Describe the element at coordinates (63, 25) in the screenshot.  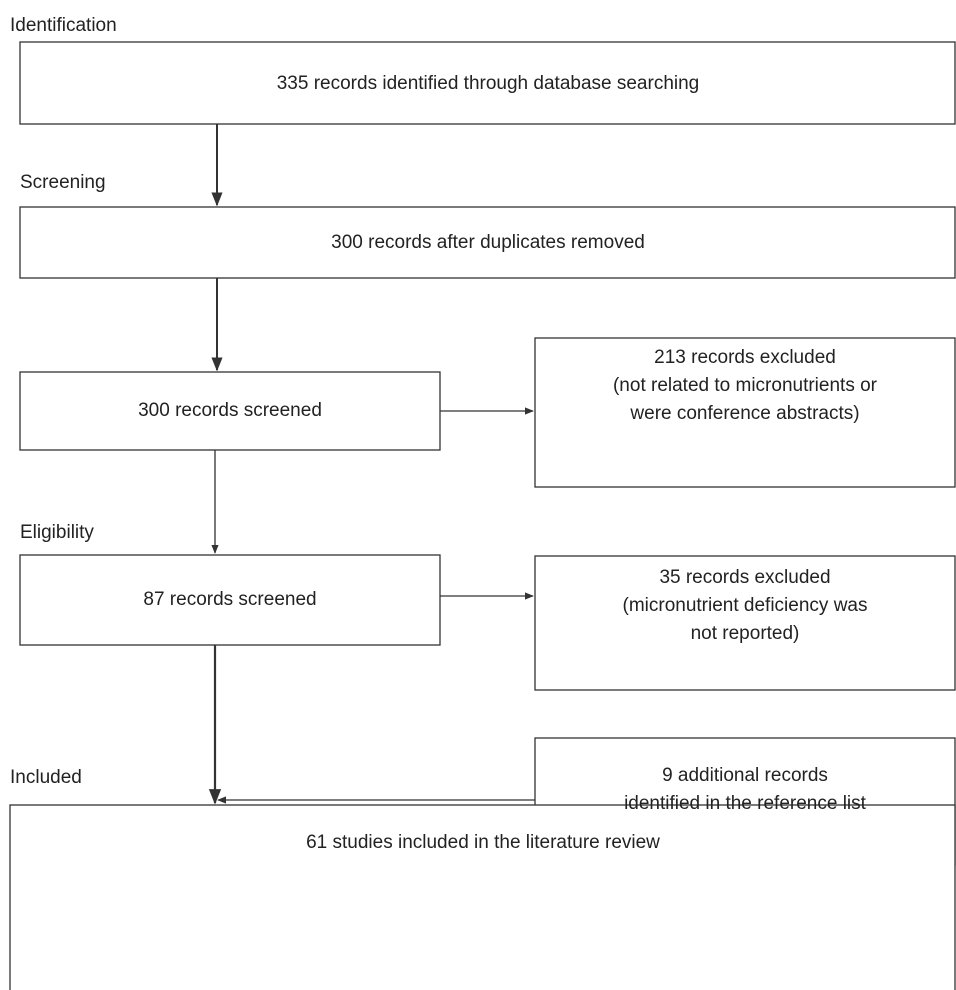
I see `section-label: Identification` at that location.